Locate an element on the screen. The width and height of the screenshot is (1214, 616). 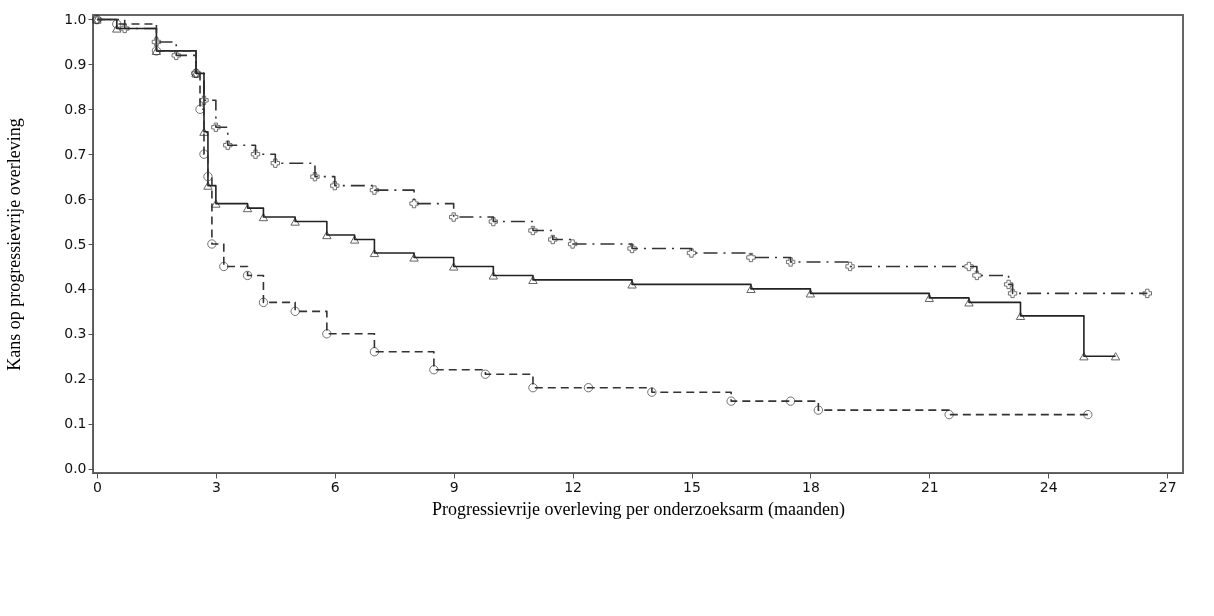
x-tick-label: 27 is located at coordinates (1167, 486).